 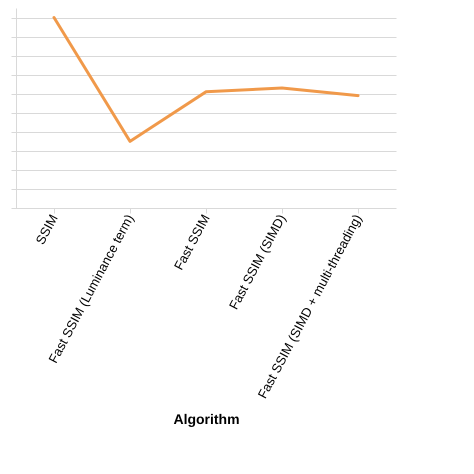 I want to click on x-tick-label: Fast SSIM, so click(x=191, y=242).